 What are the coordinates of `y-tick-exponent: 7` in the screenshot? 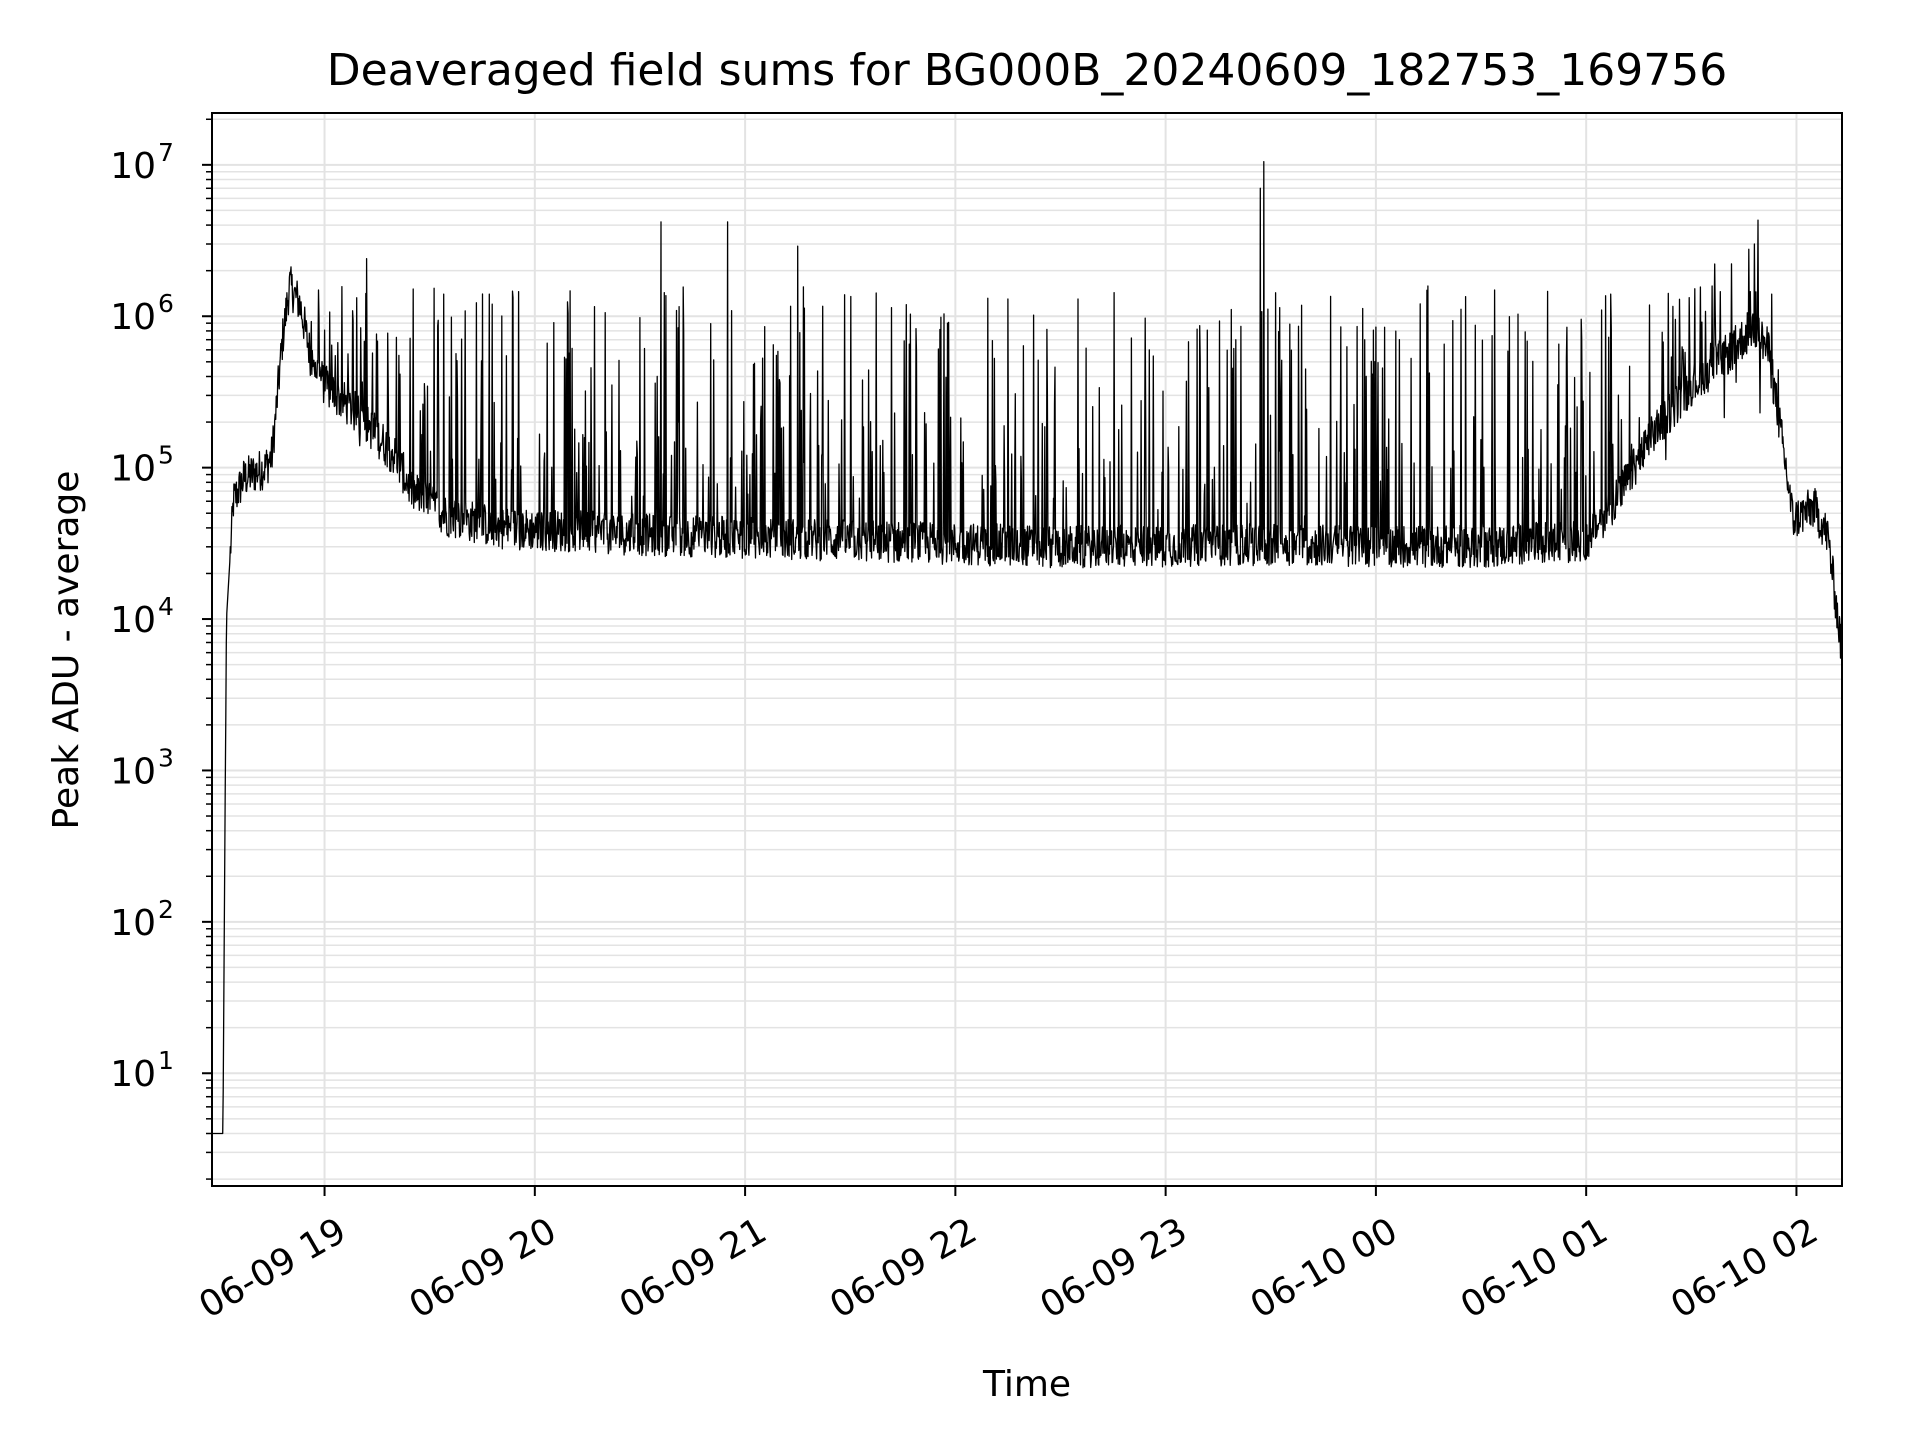 It's located at (166, 152).